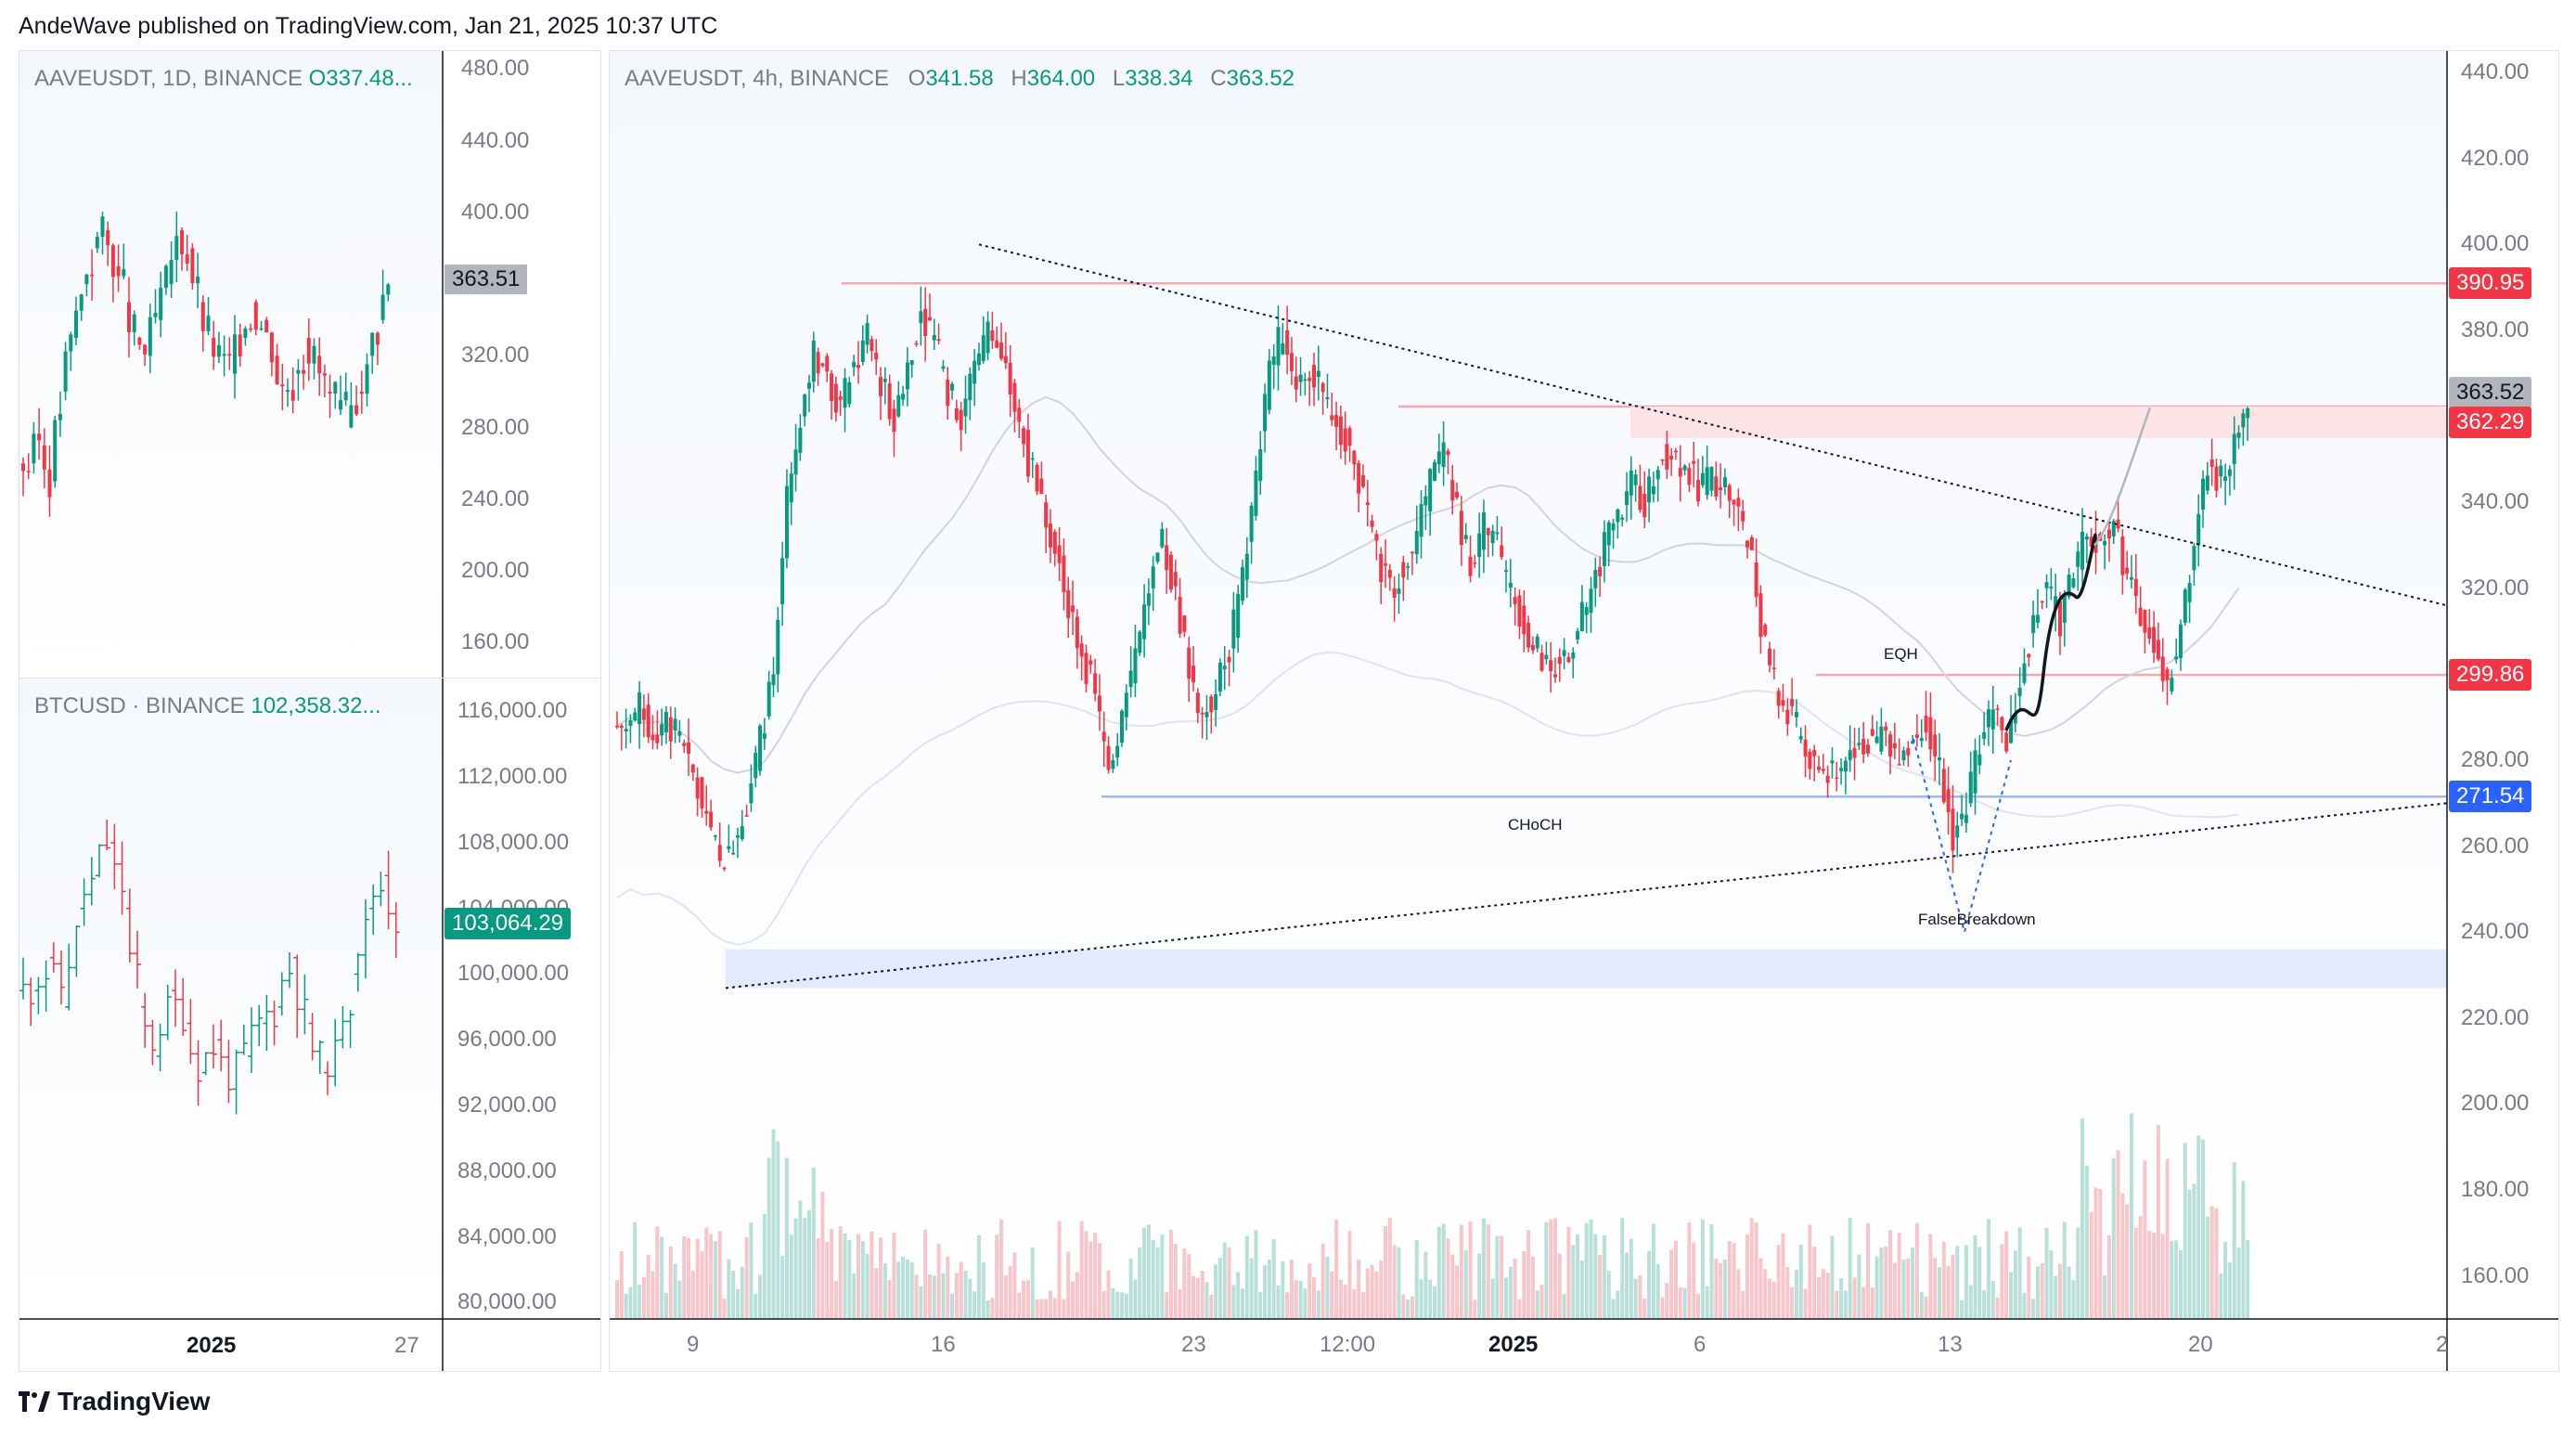 This screenshot has height=1435, width=2576. I want to click on ascending-trendline, so click(1586, 895).